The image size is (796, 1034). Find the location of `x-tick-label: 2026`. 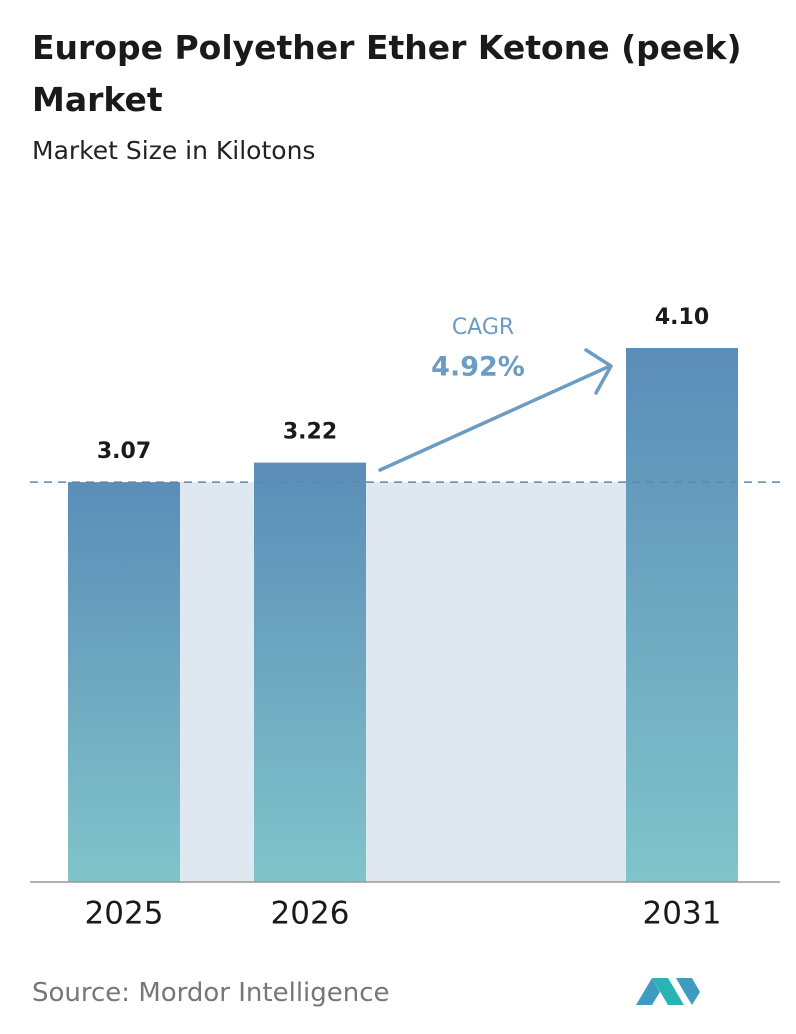

x-tick-label: 2026 is located at coordinates (310, 914).